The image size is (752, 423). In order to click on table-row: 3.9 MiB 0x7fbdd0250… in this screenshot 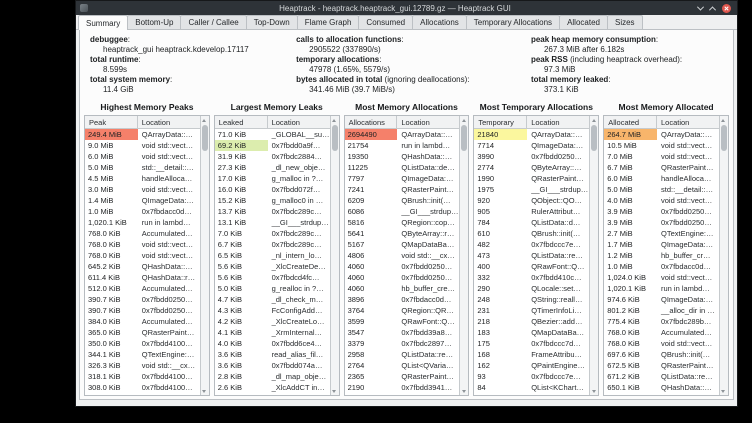, I will do `click(661, 211)`.